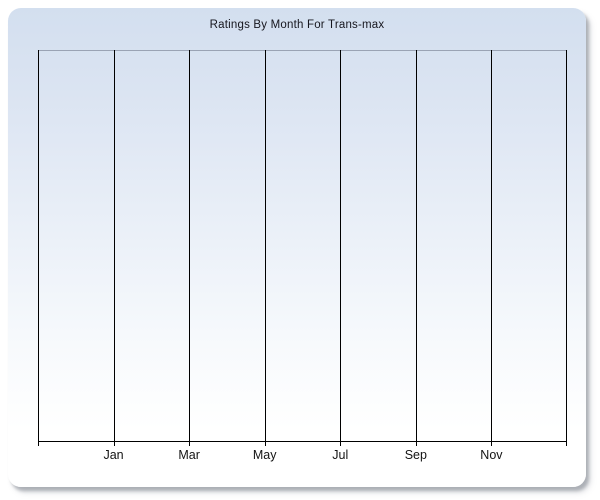  I want to click on x-tick-label: Nov, so click(491, 455).